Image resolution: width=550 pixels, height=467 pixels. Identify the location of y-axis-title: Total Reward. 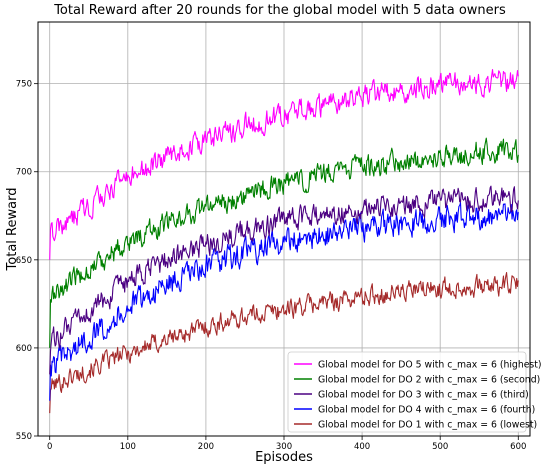
(12, 230).